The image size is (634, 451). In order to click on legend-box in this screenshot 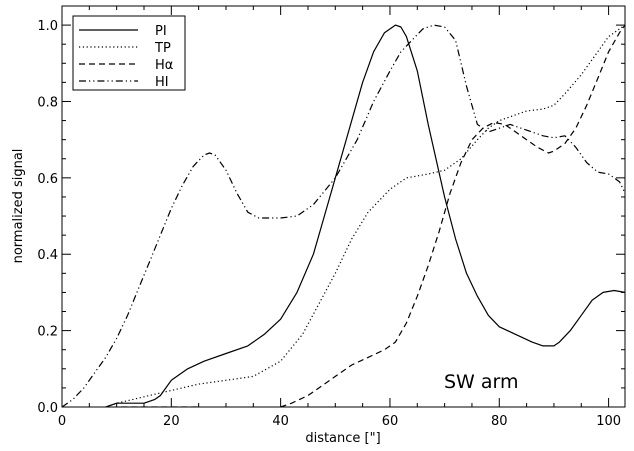, I will do `click(129, 53)`.